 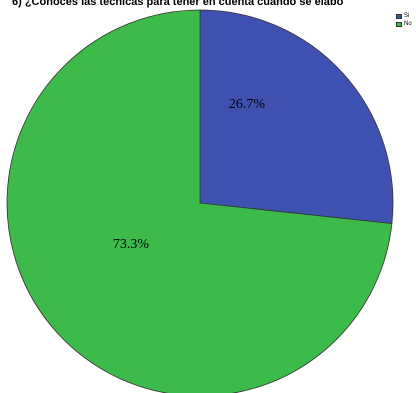 I want to click on legend-label-si: Si, so click(x=407, y=16).